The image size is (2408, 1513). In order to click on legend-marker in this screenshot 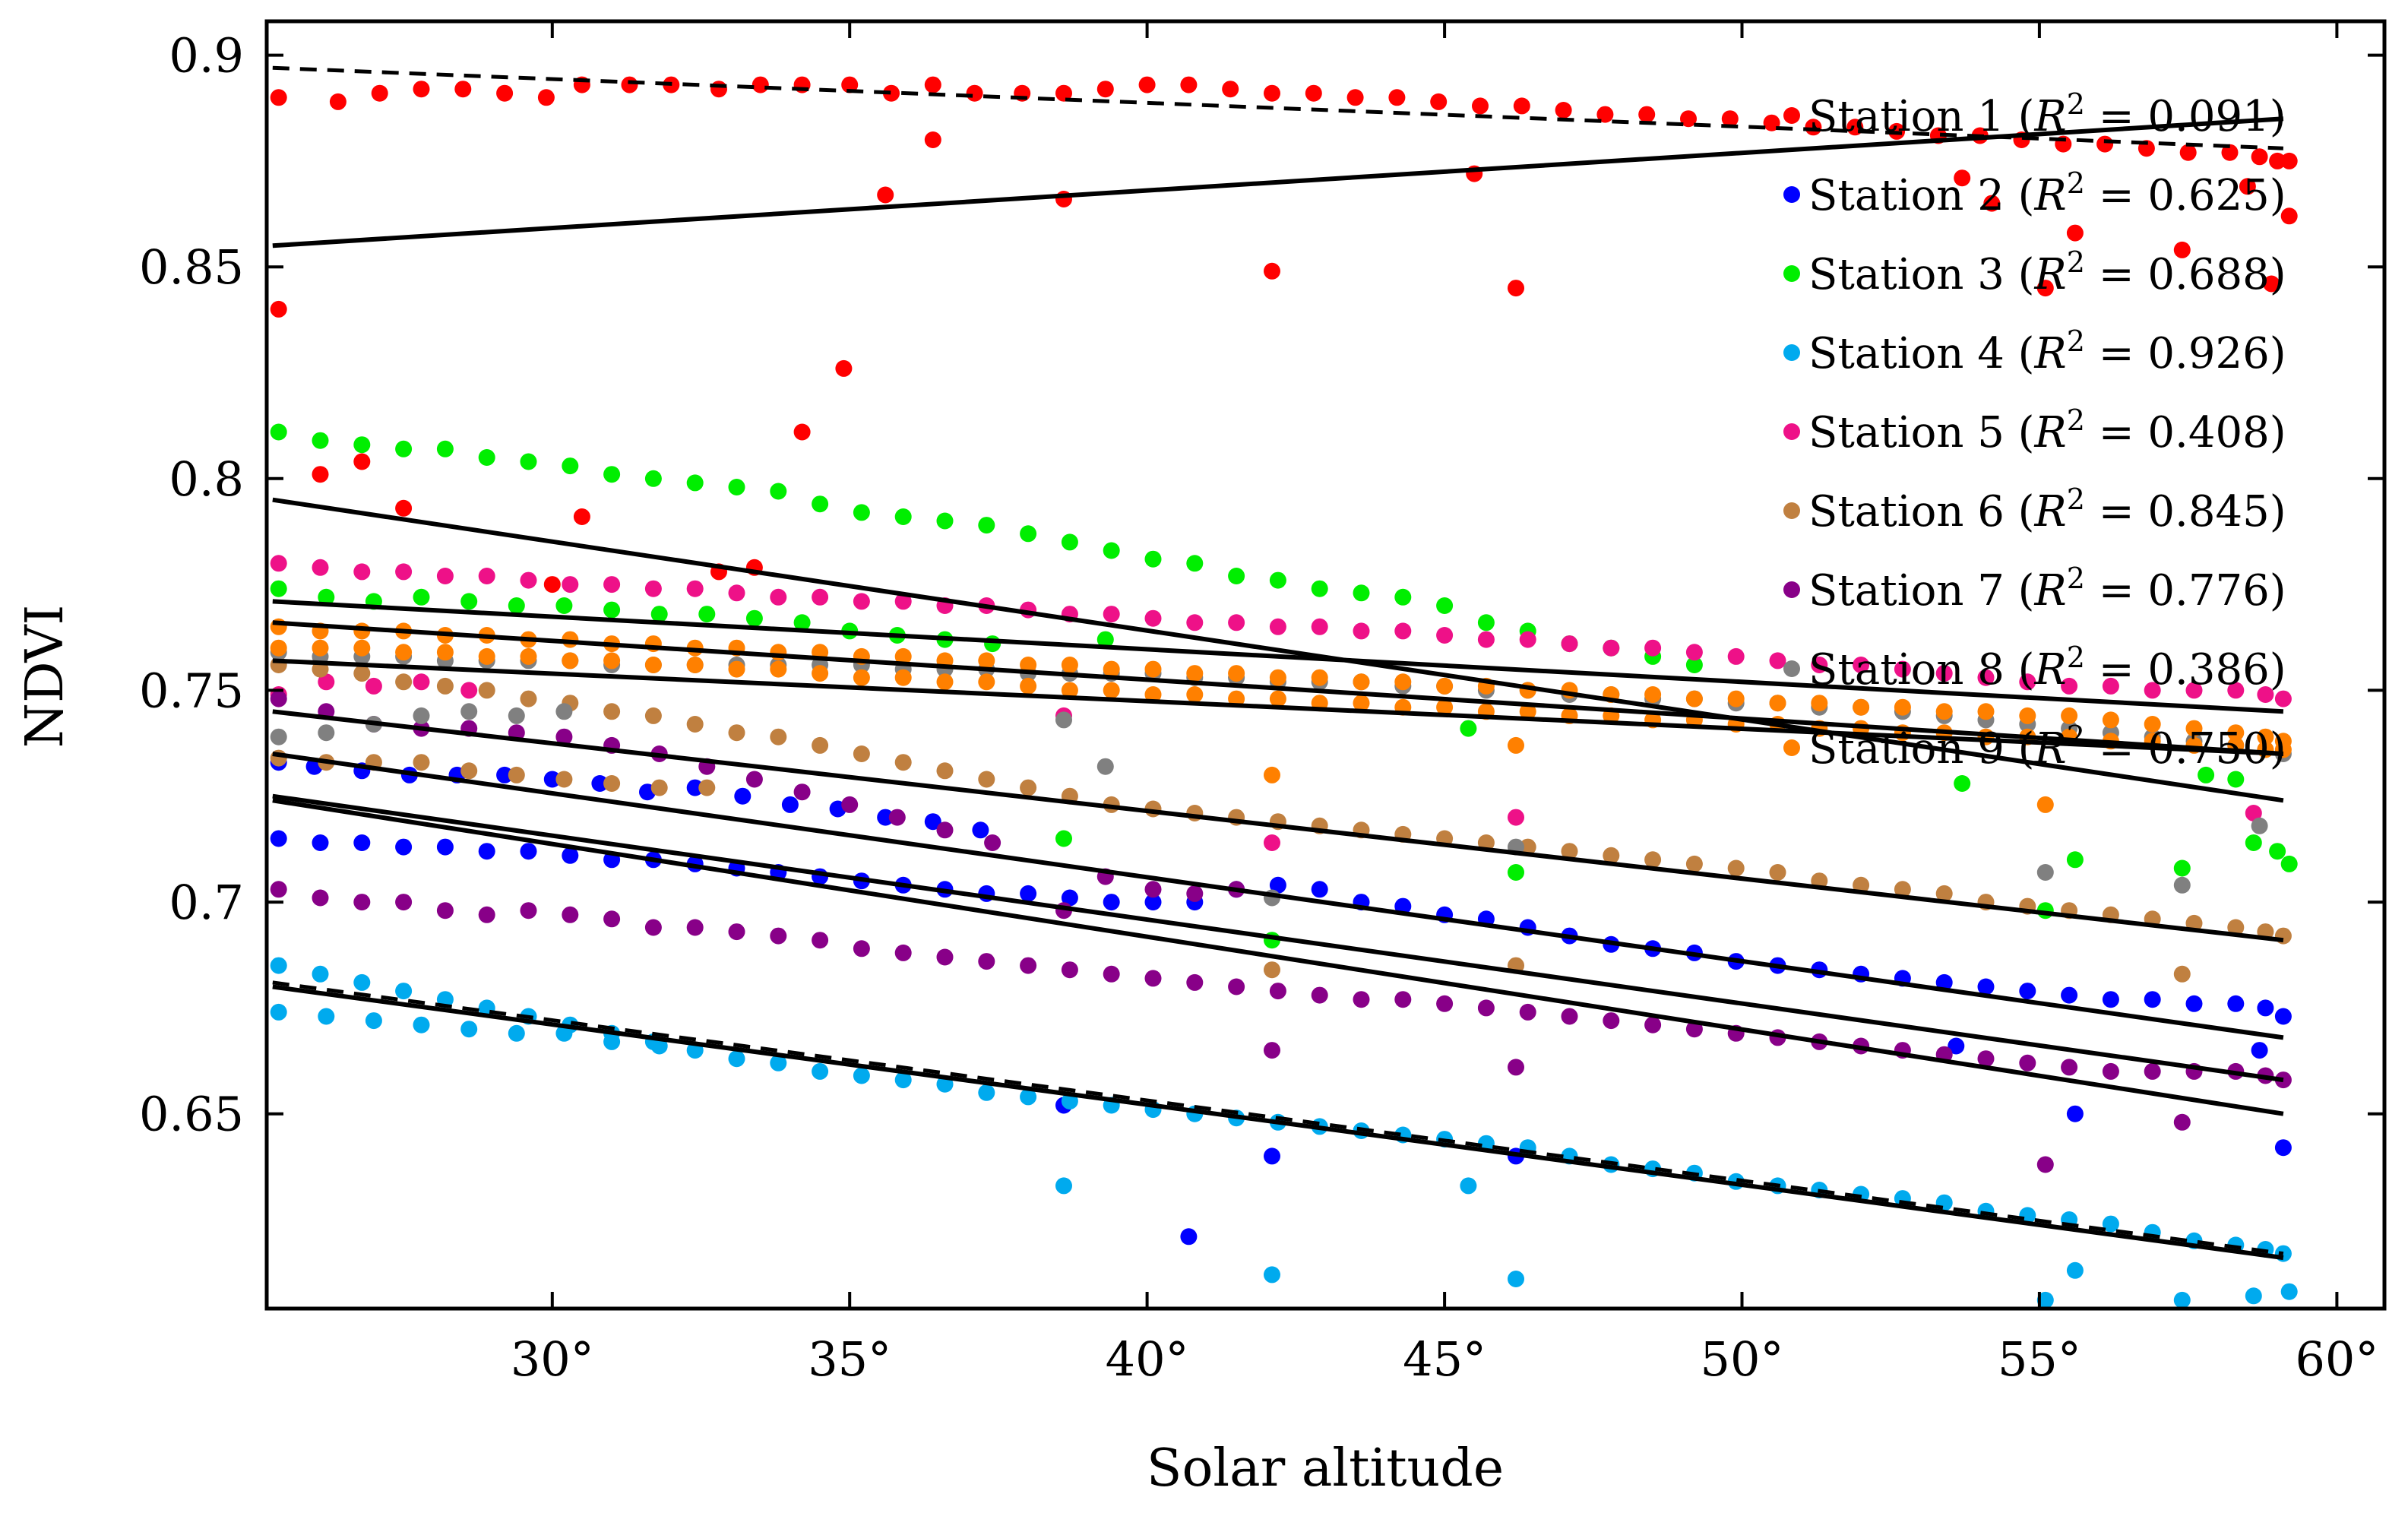, I will do `click(1791, 748)`.